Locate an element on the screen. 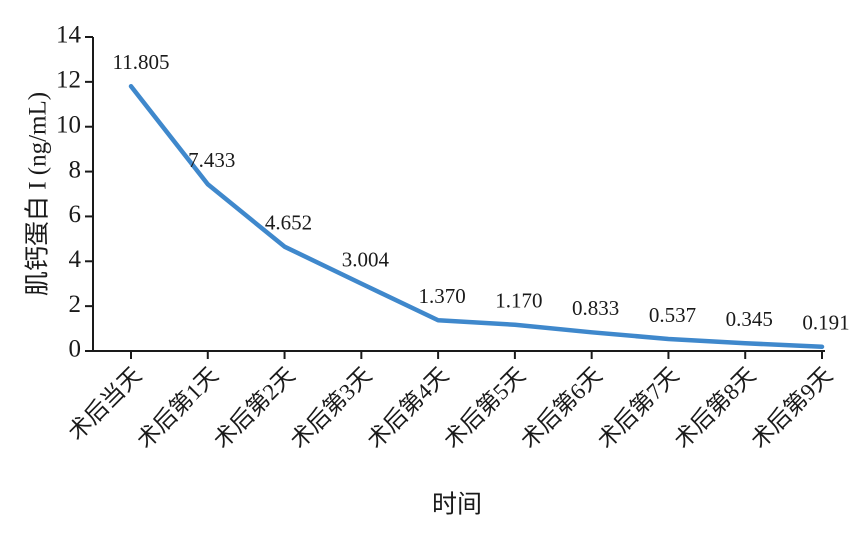 The image size is (858, 535). x-axis-label: 时间 is located at coordinates (457, 505).